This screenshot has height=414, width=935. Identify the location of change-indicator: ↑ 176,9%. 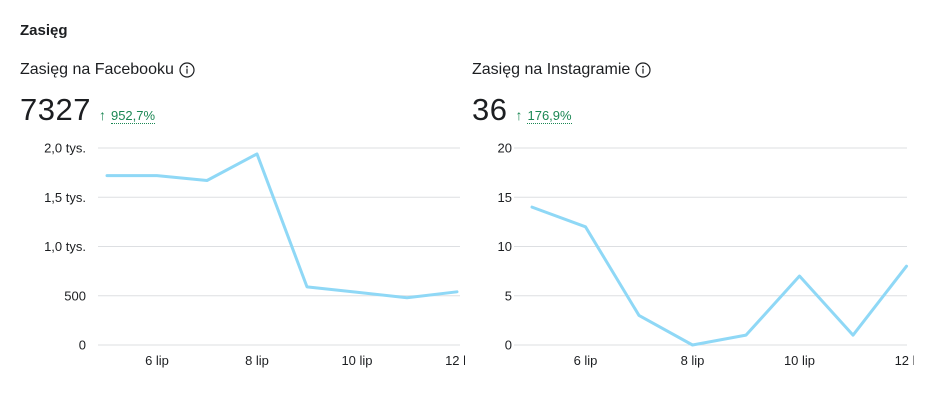
(543, 115).